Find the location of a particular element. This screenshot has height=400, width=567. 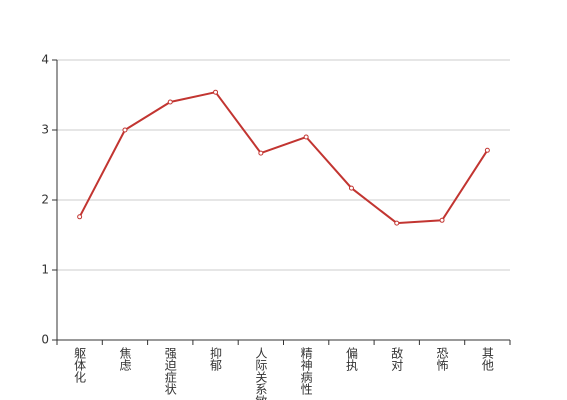

x-tick-label: 恐怖 is located at coordinates (442, 359).